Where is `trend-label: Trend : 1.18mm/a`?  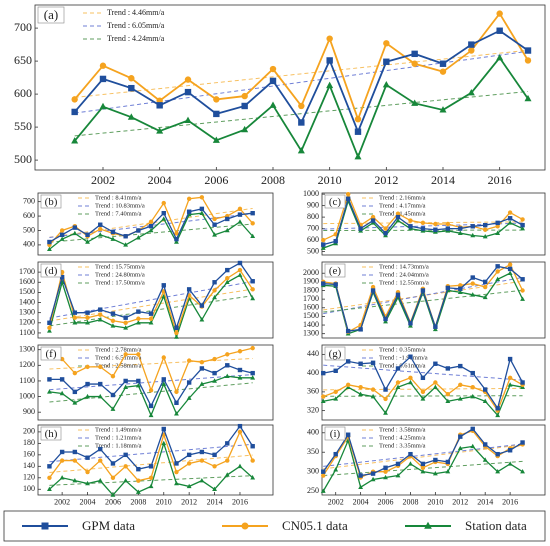
trend-label: Trend : 1.18mm/a is located at coordinates (118, 445).